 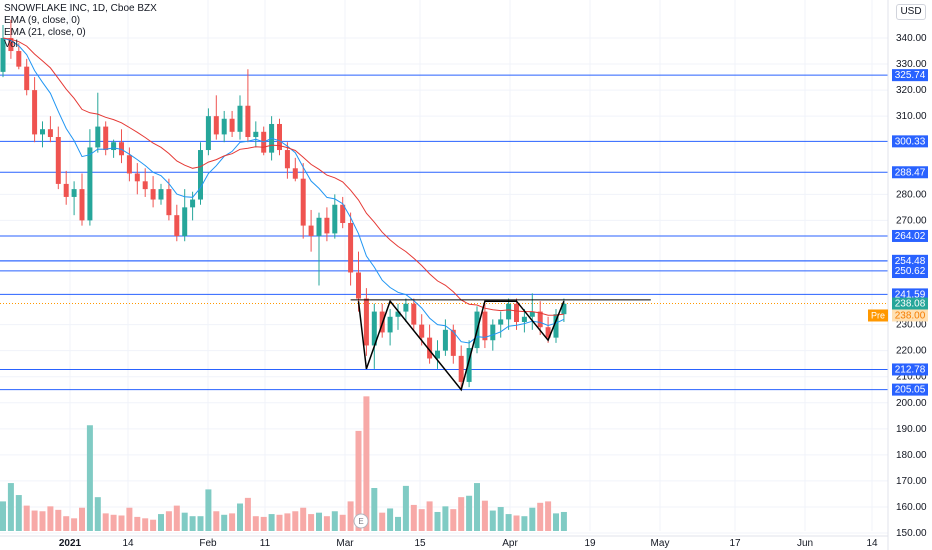 I want to click on earnings-letter: E, so click(x=360, y=521).